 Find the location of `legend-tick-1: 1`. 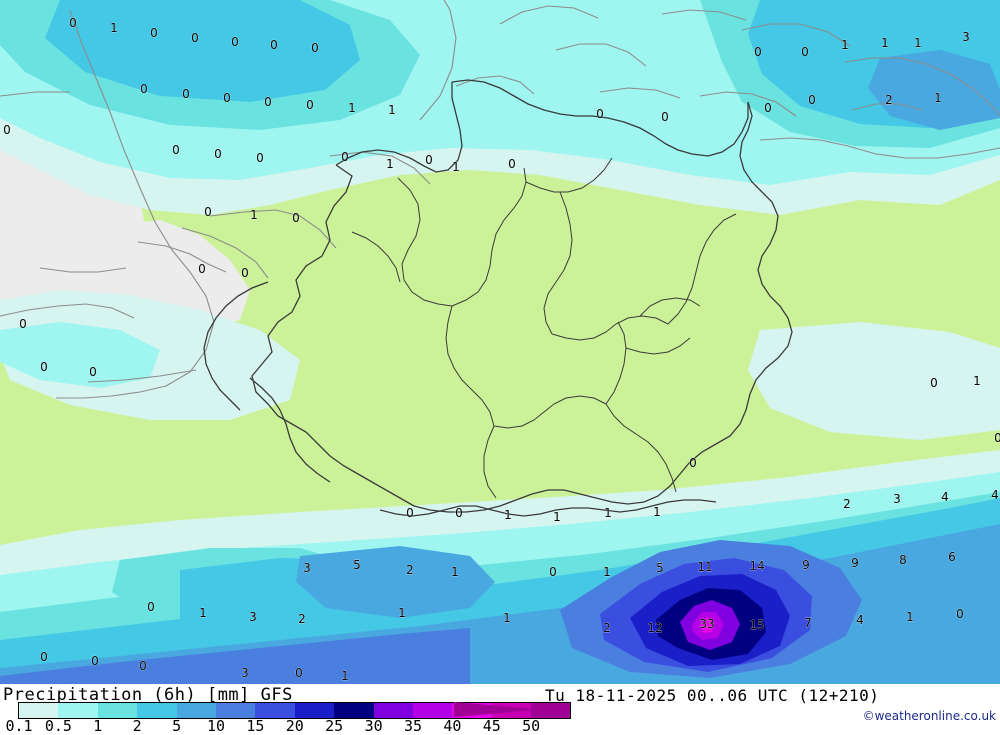

legend-tick-1: 1 is located at coordinates (98, 726).